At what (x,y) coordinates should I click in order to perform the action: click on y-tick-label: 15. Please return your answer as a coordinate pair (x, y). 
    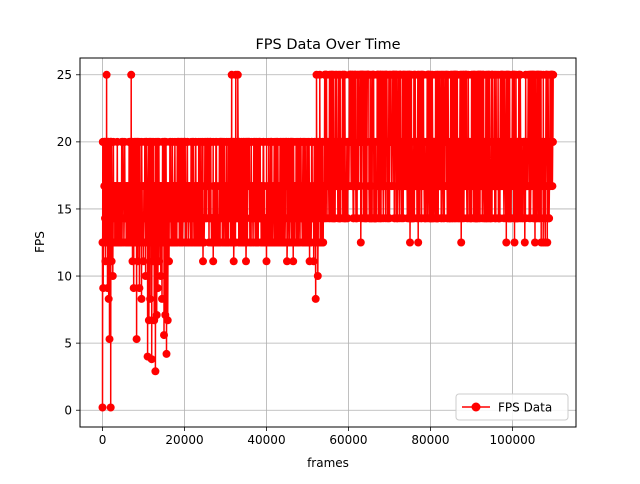
    Looking at the image, I should click on (64, 209).